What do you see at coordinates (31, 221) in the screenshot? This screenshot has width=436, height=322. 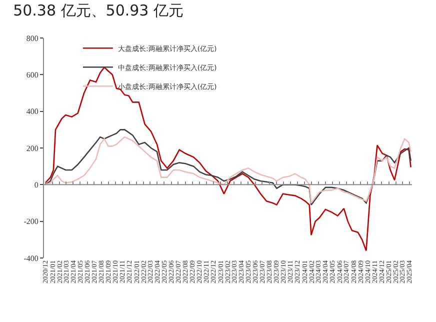 I see `y-tick-label: -200` at bounding box center [31, 221].